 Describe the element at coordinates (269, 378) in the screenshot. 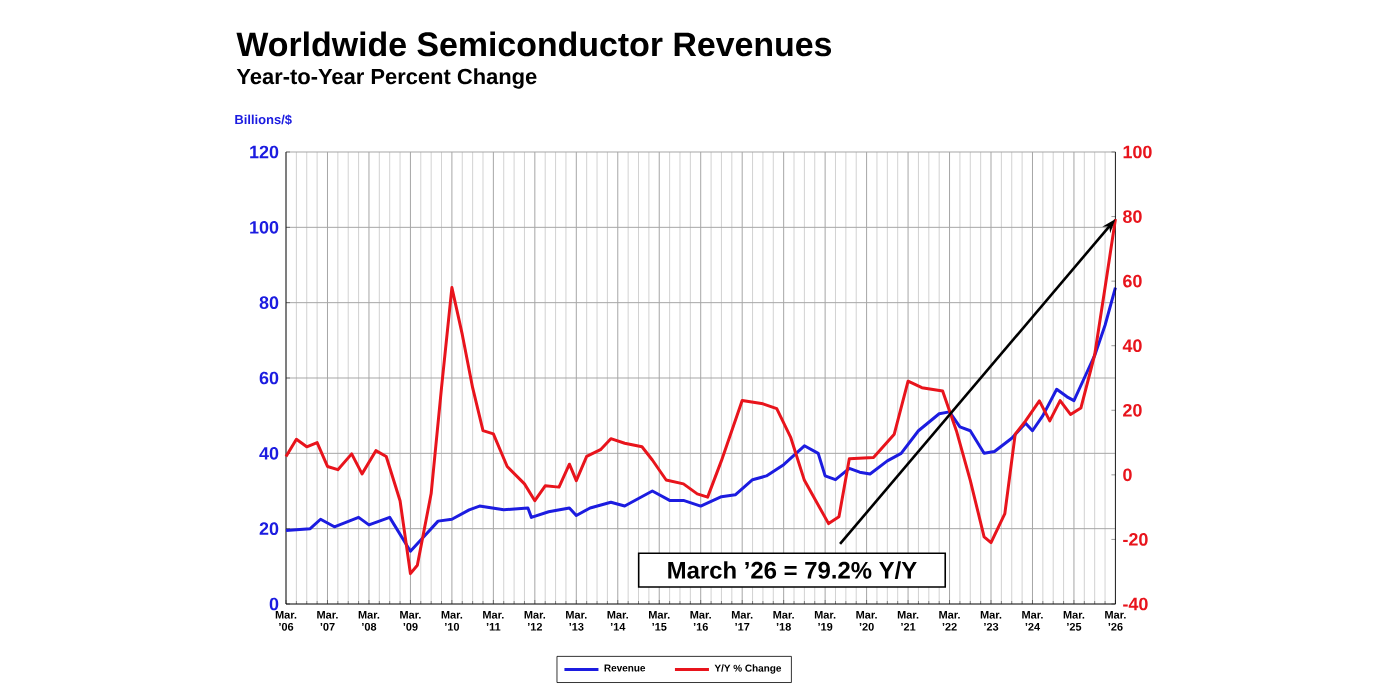

I see `y-tick-label: 60` at that location.